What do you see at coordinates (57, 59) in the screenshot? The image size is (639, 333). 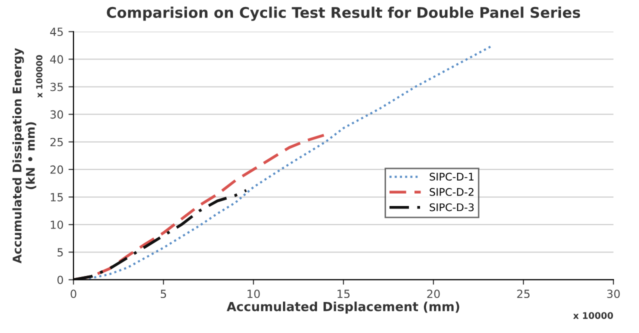 I see `y-tick-label: 40` at bounding box center [57, 59].